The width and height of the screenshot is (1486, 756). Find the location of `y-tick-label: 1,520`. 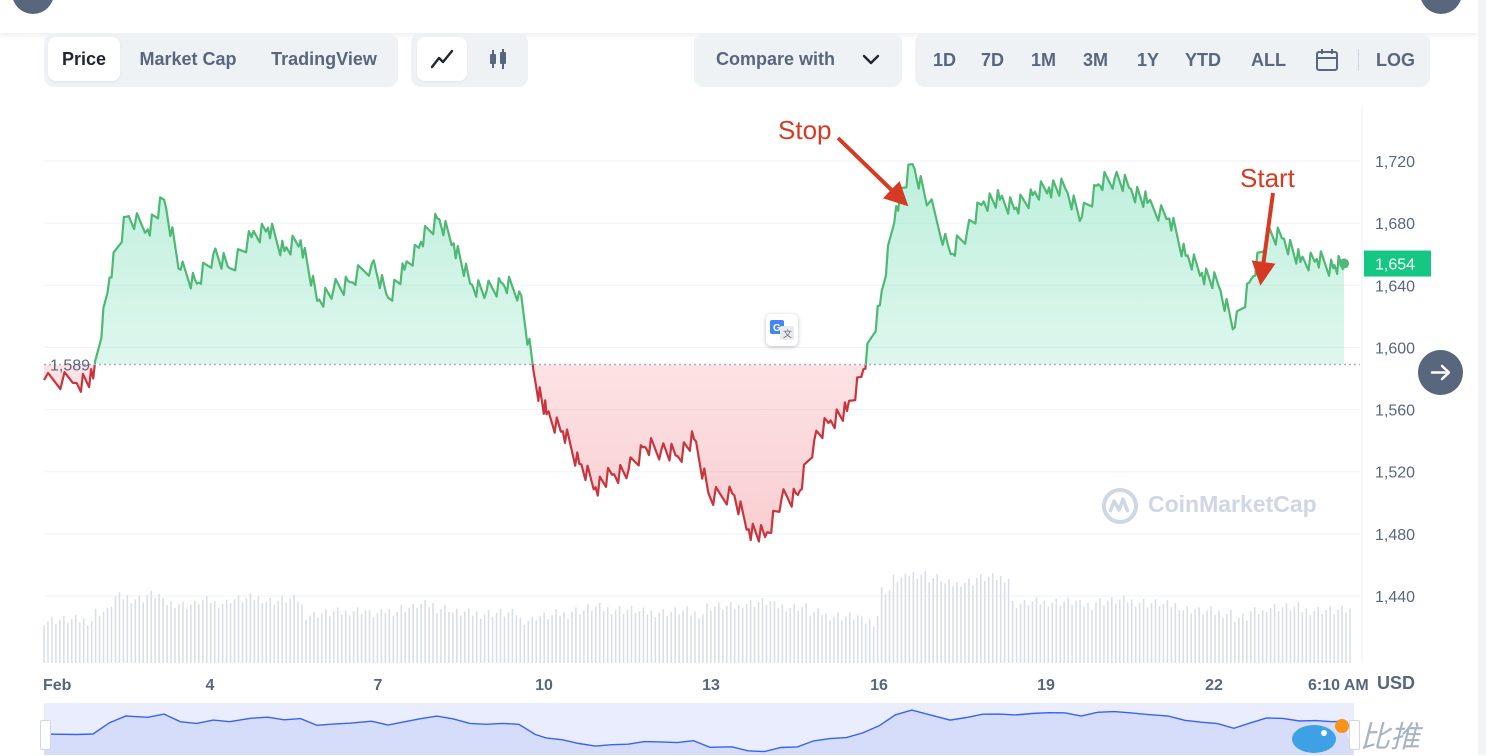

y-tick-label: 1,520 is located at coordinates (1395, 473).